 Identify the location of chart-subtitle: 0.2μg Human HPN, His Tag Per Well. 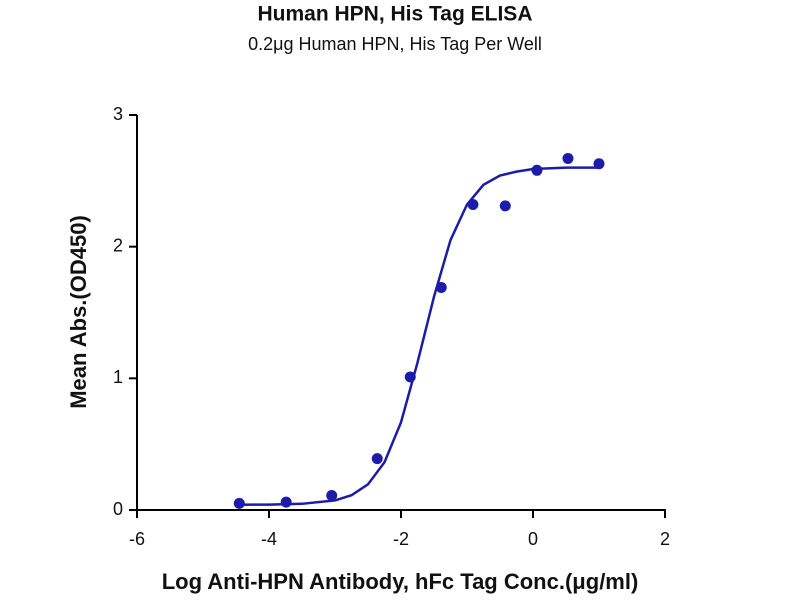
(395, 44).